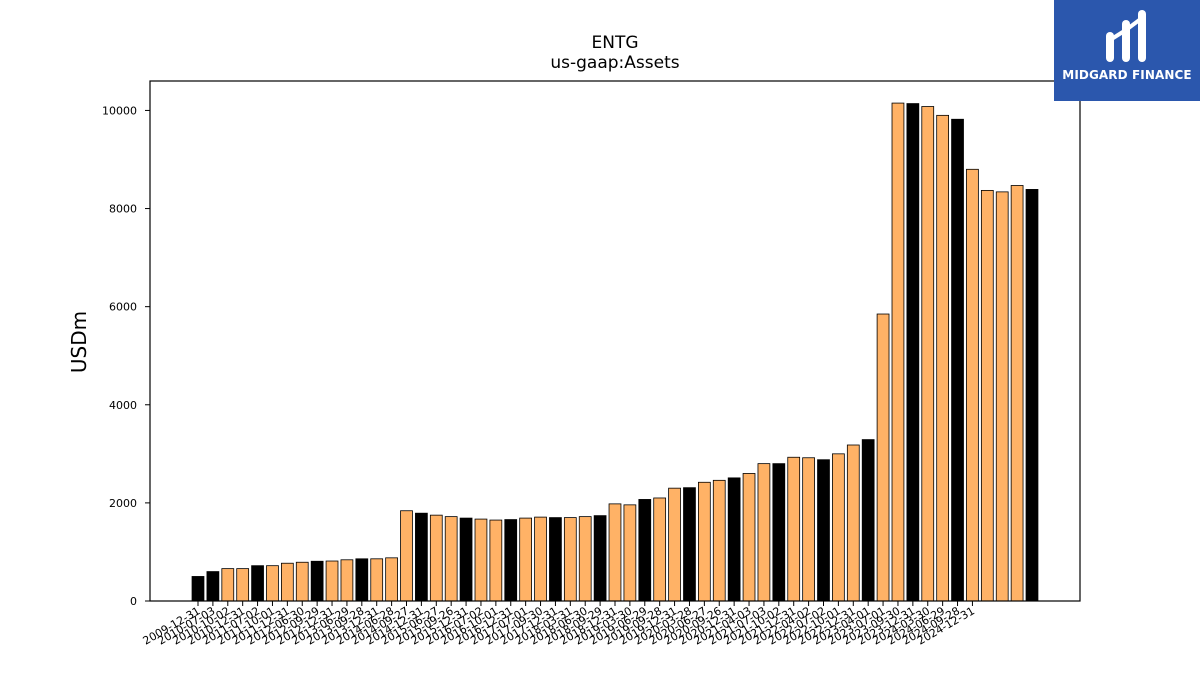 The height and width of the screenshot is (675, 1200). Describe the element at coordinates (1127, 75) in the screenshot. I see `logo-text: MIDGARD FINANCE` at that location.